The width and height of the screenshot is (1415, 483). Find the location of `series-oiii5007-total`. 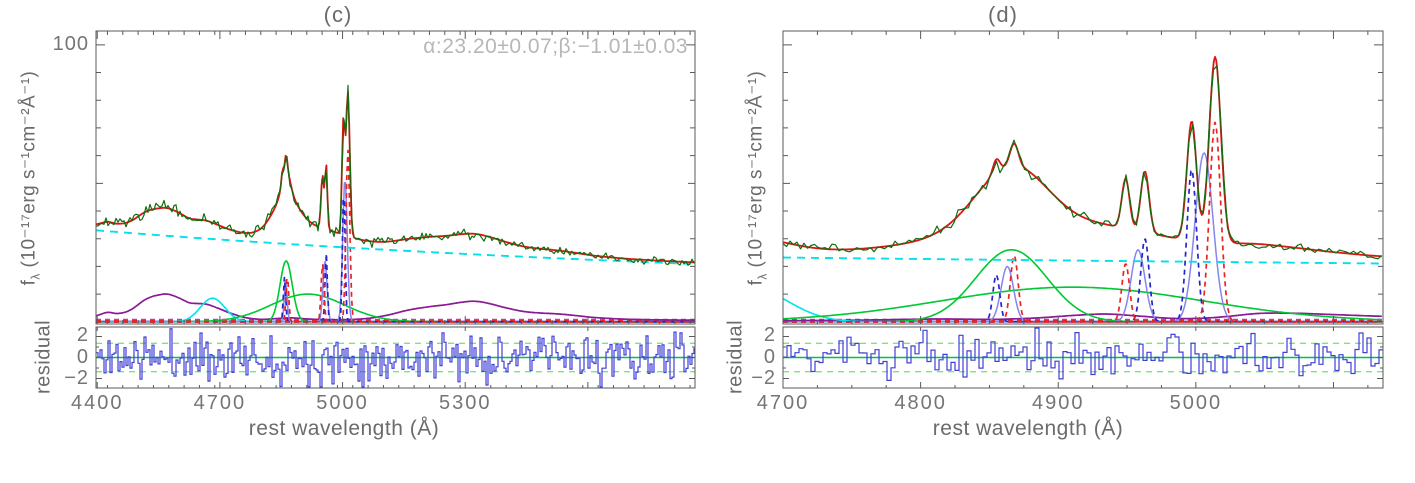

series-oiii5007-total is located at coordinates (1082, 237).